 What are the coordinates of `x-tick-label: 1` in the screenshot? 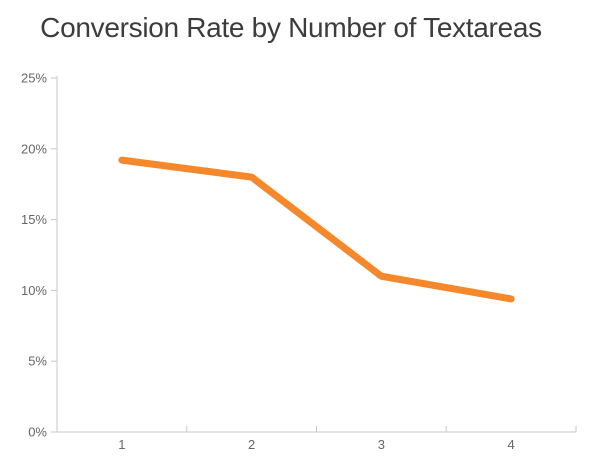 It's located at (121, 444).